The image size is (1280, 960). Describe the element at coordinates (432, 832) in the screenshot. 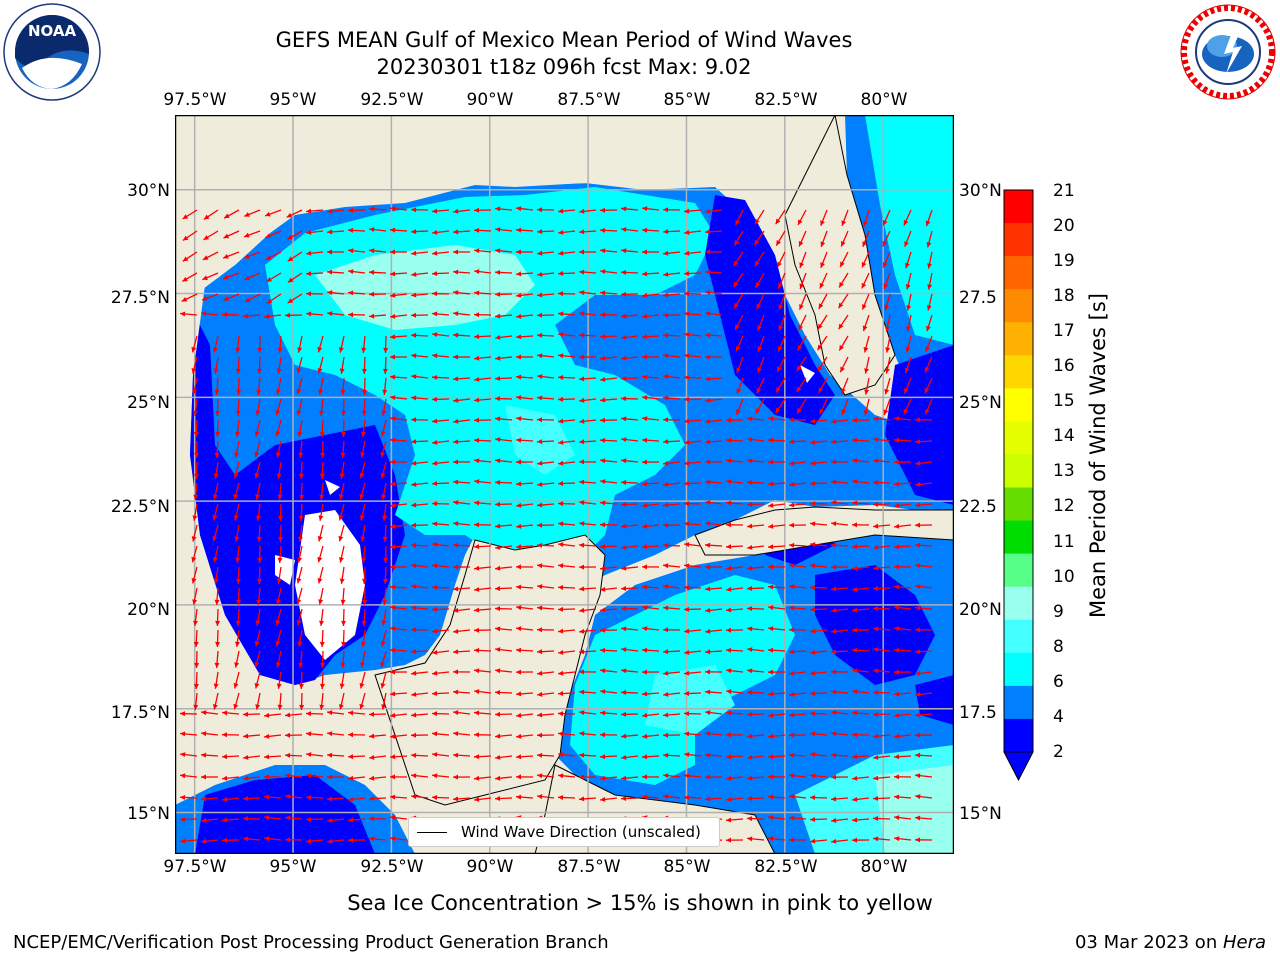

I see `legend-line-swatch` at that location.